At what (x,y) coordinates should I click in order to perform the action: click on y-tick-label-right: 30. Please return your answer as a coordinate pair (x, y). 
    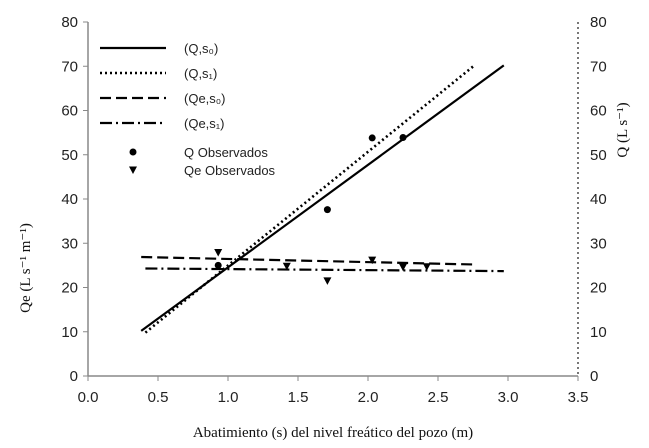
    Looking at the image, I should click on (598, 243).